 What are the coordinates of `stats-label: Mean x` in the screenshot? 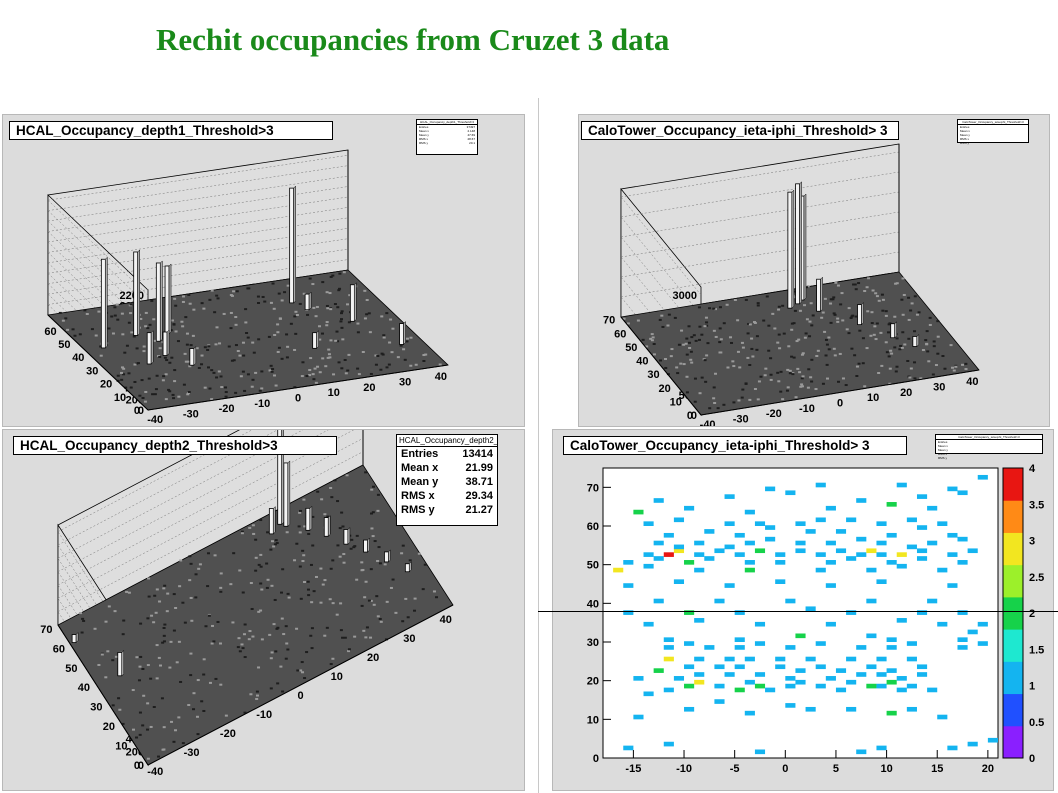 It's located at (424, 131).